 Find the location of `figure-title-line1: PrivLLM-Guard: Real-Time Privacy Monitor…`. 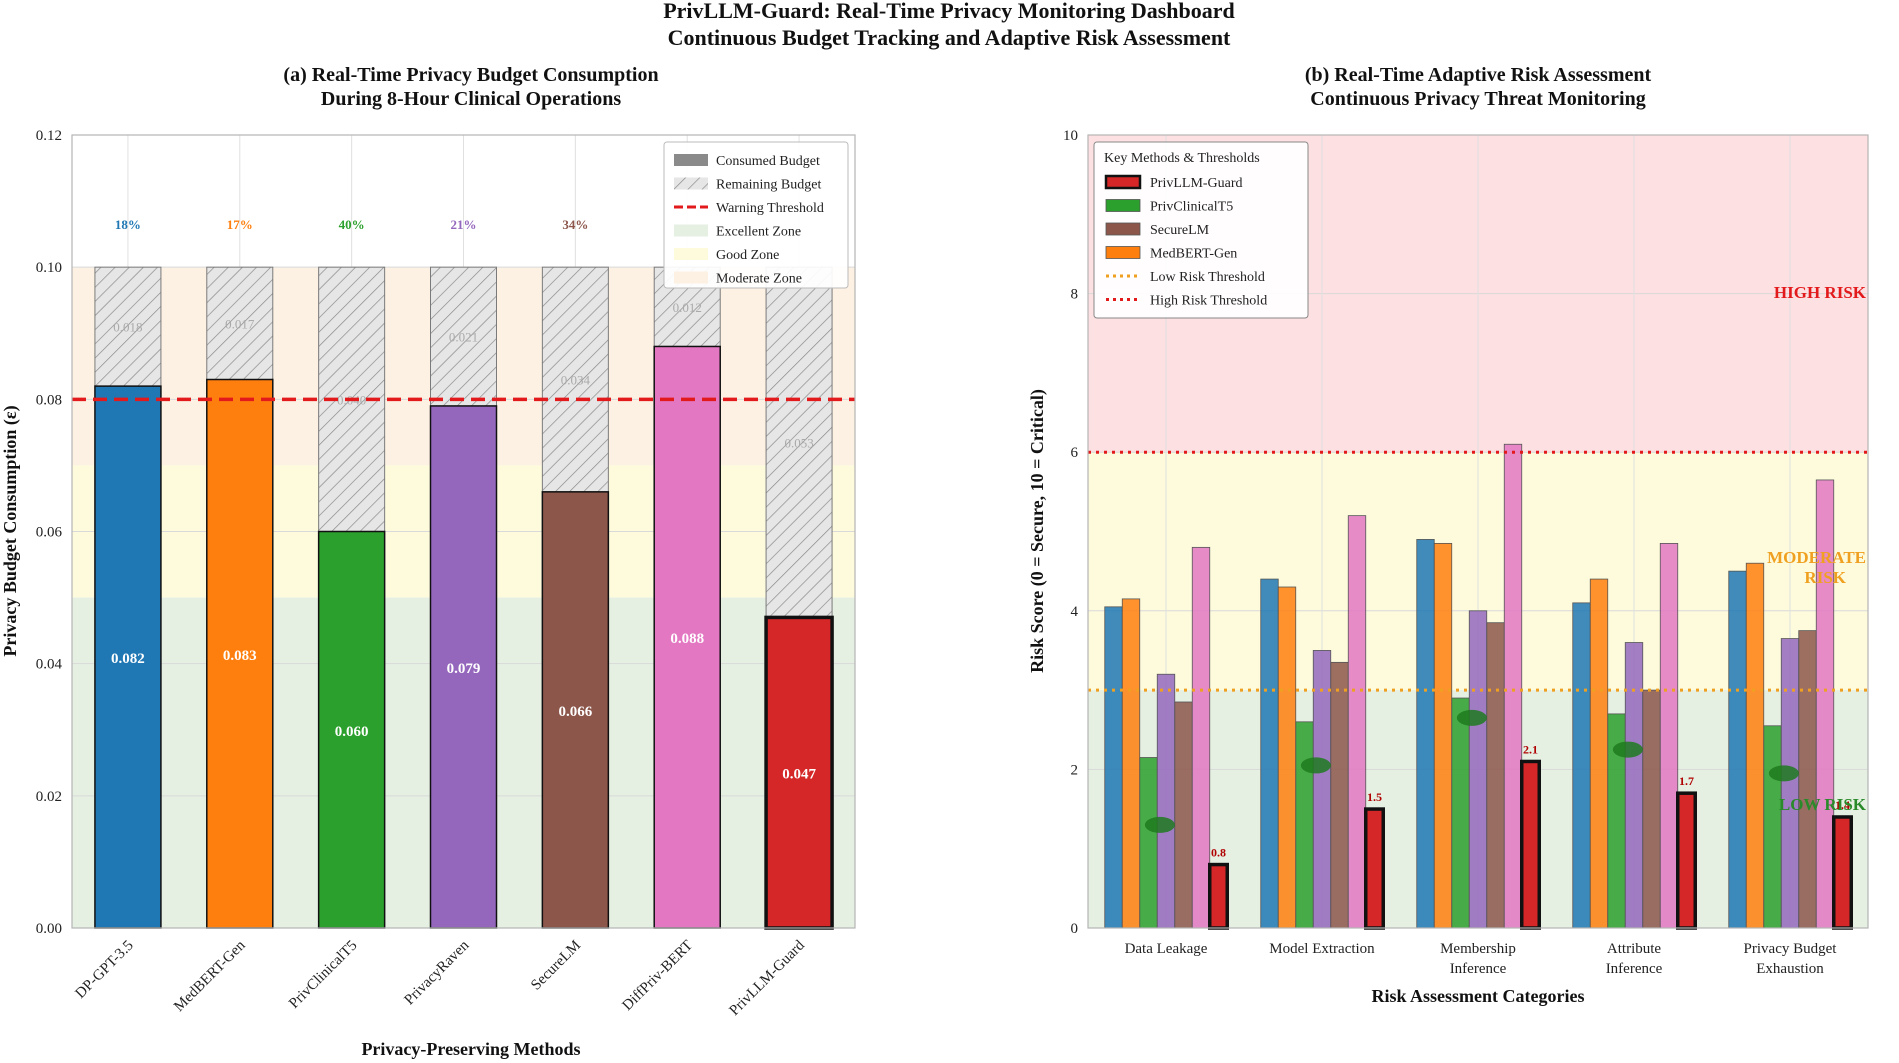

figure-title-line1: PrivLLM-Guard: Real-Time Privacy Monitor… is located at coordinates (949, 11).